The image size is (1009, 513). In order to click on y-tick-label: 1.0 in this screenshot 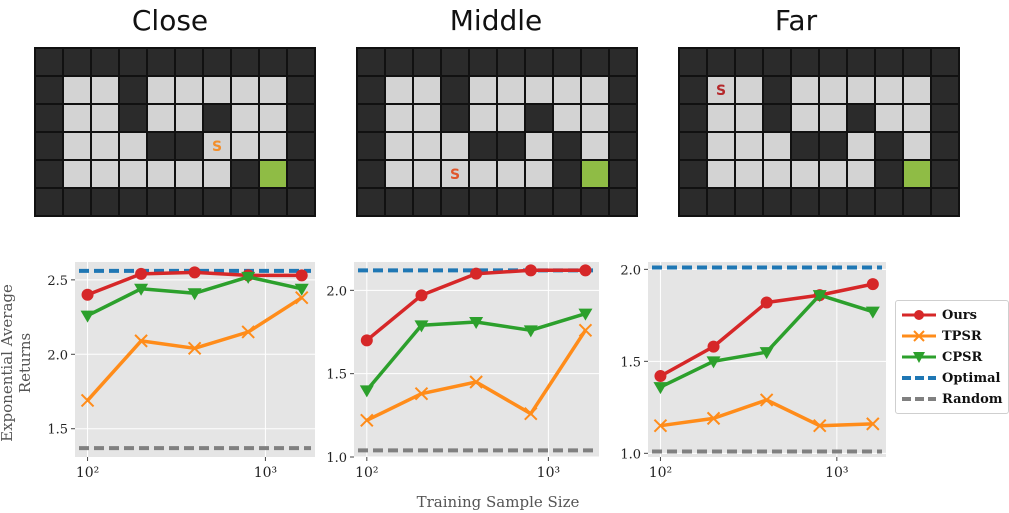, I will do `click(336, 458)`.